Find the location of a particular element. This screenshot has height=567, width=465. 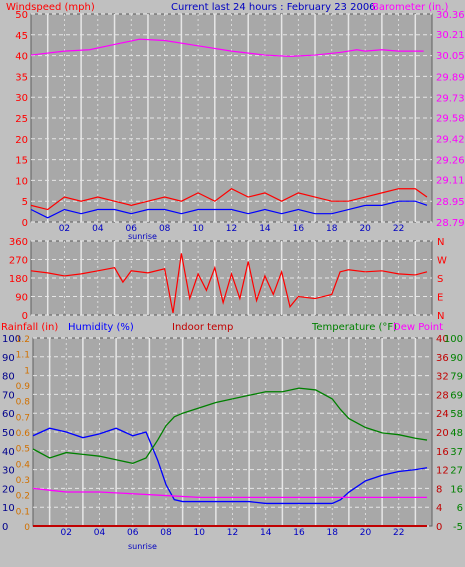

indoor-temp-tick-label: 20 is located at coordinates (442, 433).